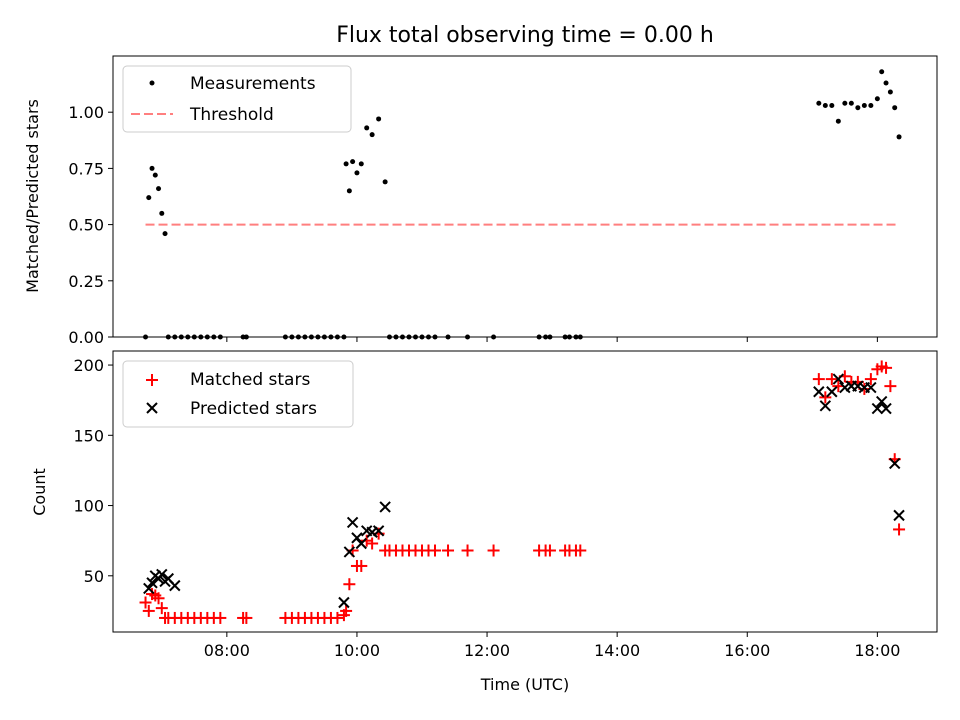  Describe the element at coordinates (86, 225) in the screenshot. I see `top-y-tick-label: 0.50` at that location.